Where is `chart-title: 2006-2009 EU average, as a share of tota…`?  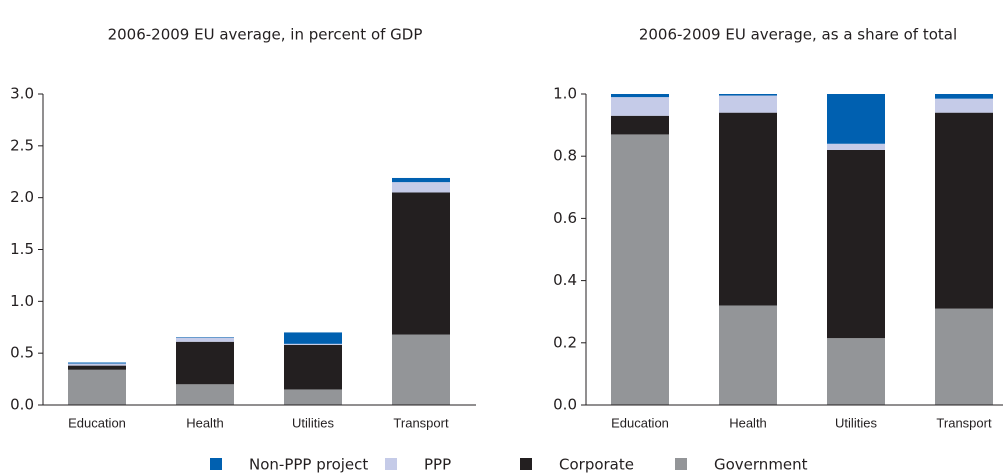
chart-title: 2006-2009 EU average, as a share of tota… is located at coordinates (798, 35).